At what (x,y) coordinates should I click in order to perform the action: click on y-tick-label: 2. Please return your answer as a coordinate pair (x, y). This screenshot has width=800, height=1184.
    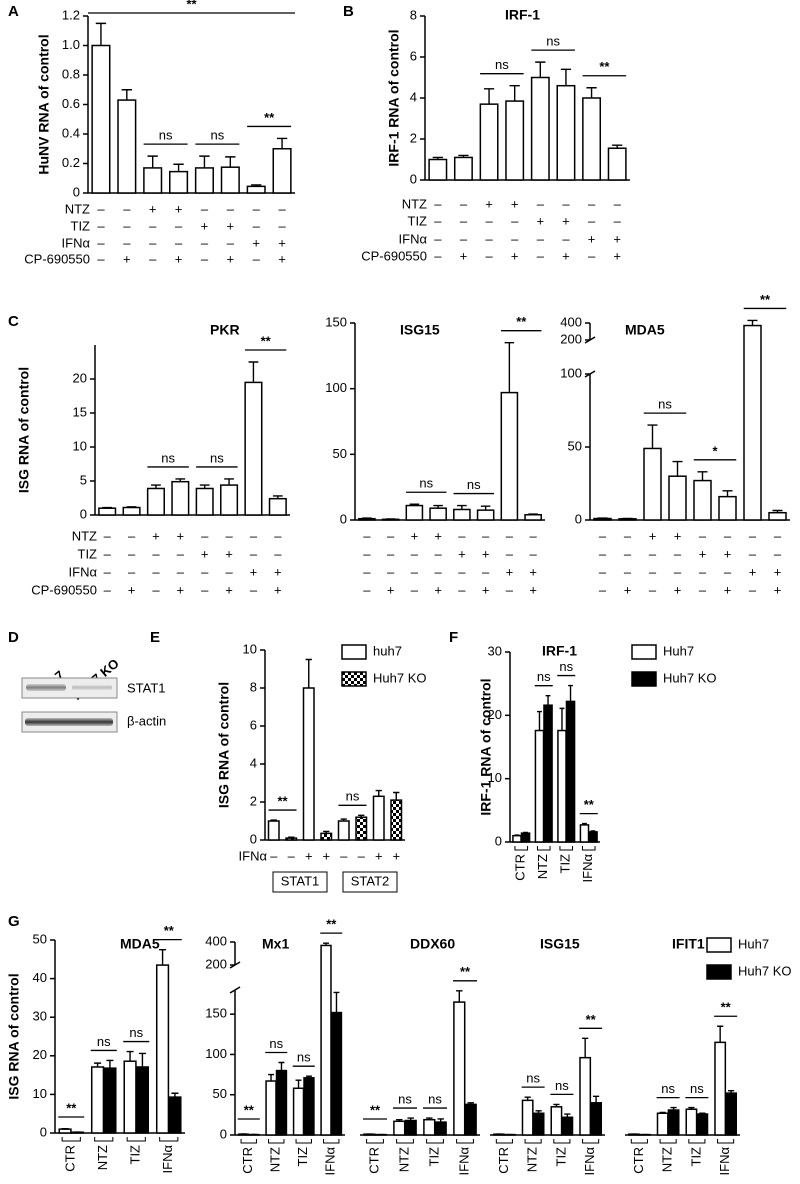
    Looking at the image, I should click on (413, 137).